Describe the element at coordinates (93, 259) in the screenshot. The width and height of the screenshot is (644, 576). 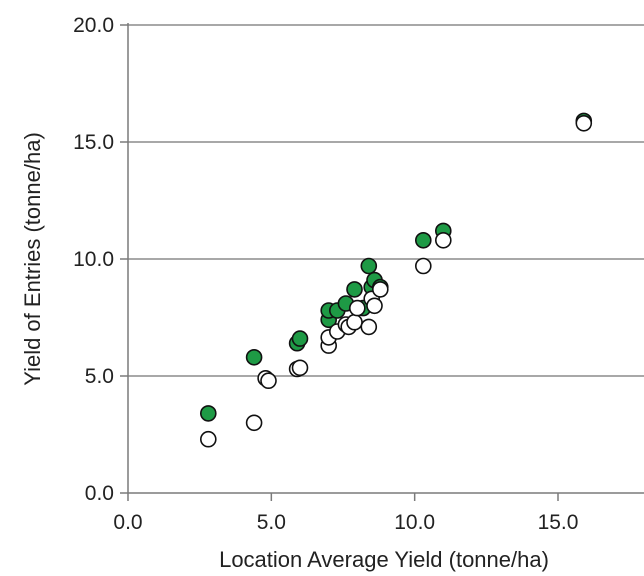
I see `y-tick-label: 10.0` at that location.